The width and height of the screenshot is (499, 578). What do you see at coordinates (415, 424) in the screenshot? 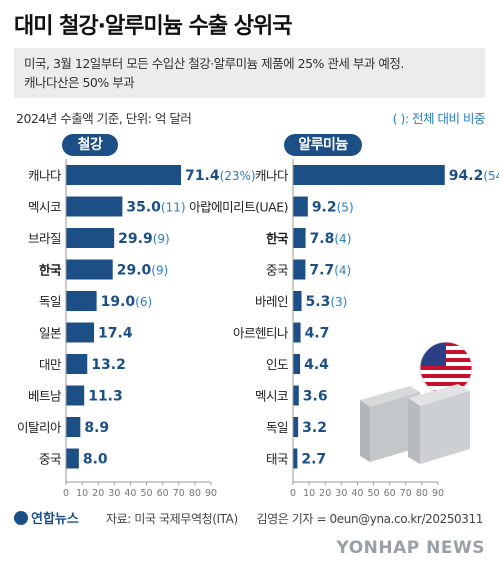
I see `container-illustration` at bounding box center [415, 424].